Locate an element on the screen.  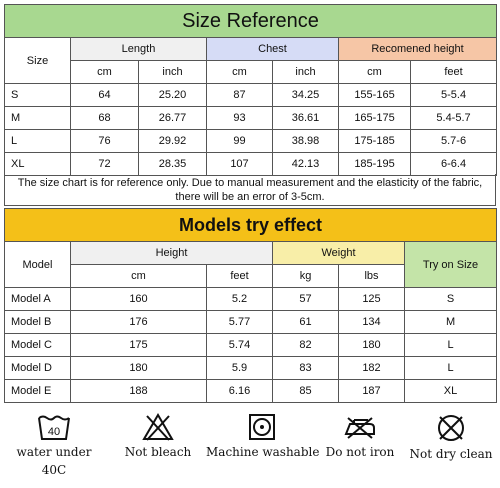
table-cell: 6-6.4 is located at coordinates (453, 164).